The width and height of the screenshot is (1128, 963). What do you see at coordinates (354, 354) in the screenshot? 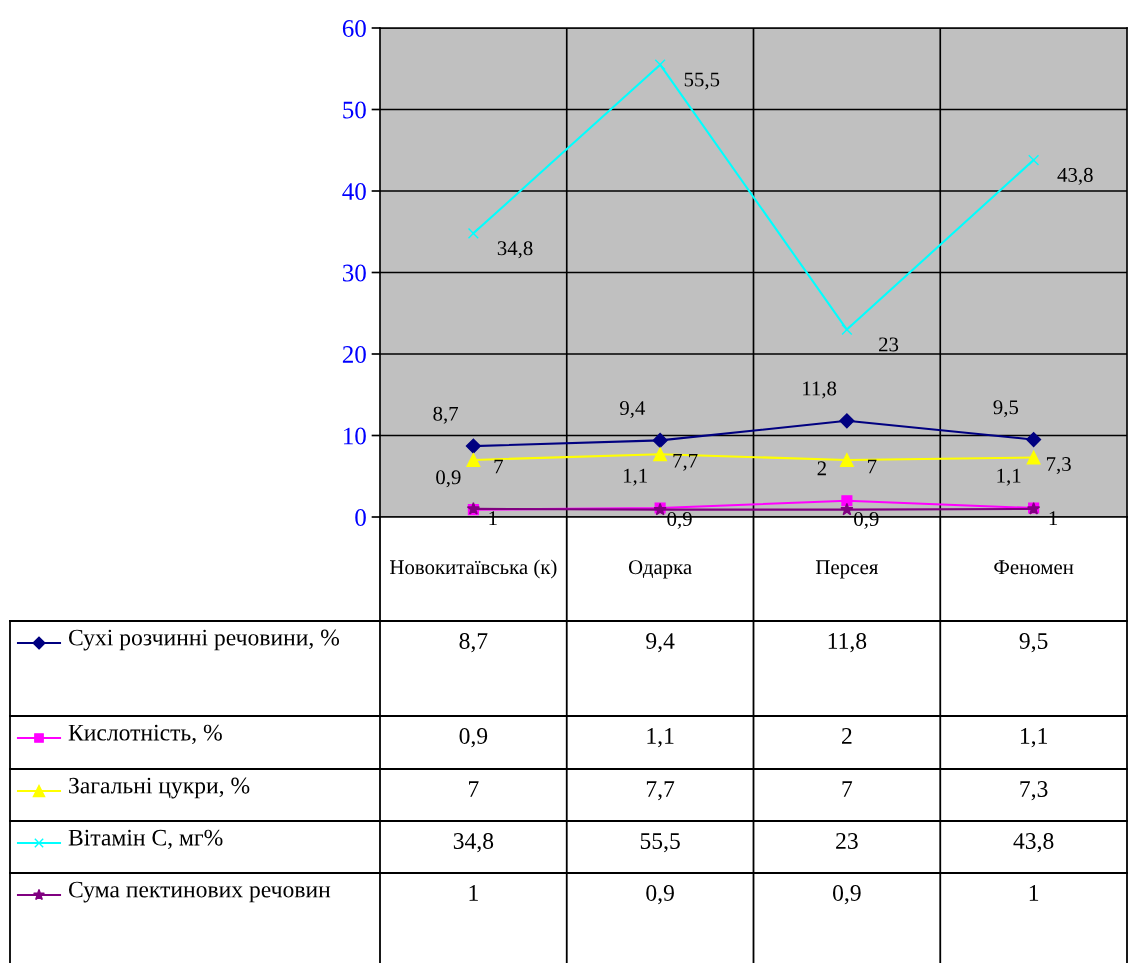
I see `y-tick-label: 20` at bounding box center [354, 354].